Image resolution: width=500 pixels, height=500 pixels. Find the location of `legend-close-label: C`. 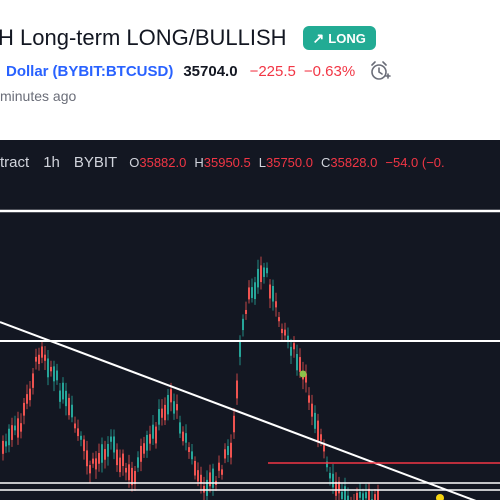

legend-close-label: C is located at coordinates (325, 162).